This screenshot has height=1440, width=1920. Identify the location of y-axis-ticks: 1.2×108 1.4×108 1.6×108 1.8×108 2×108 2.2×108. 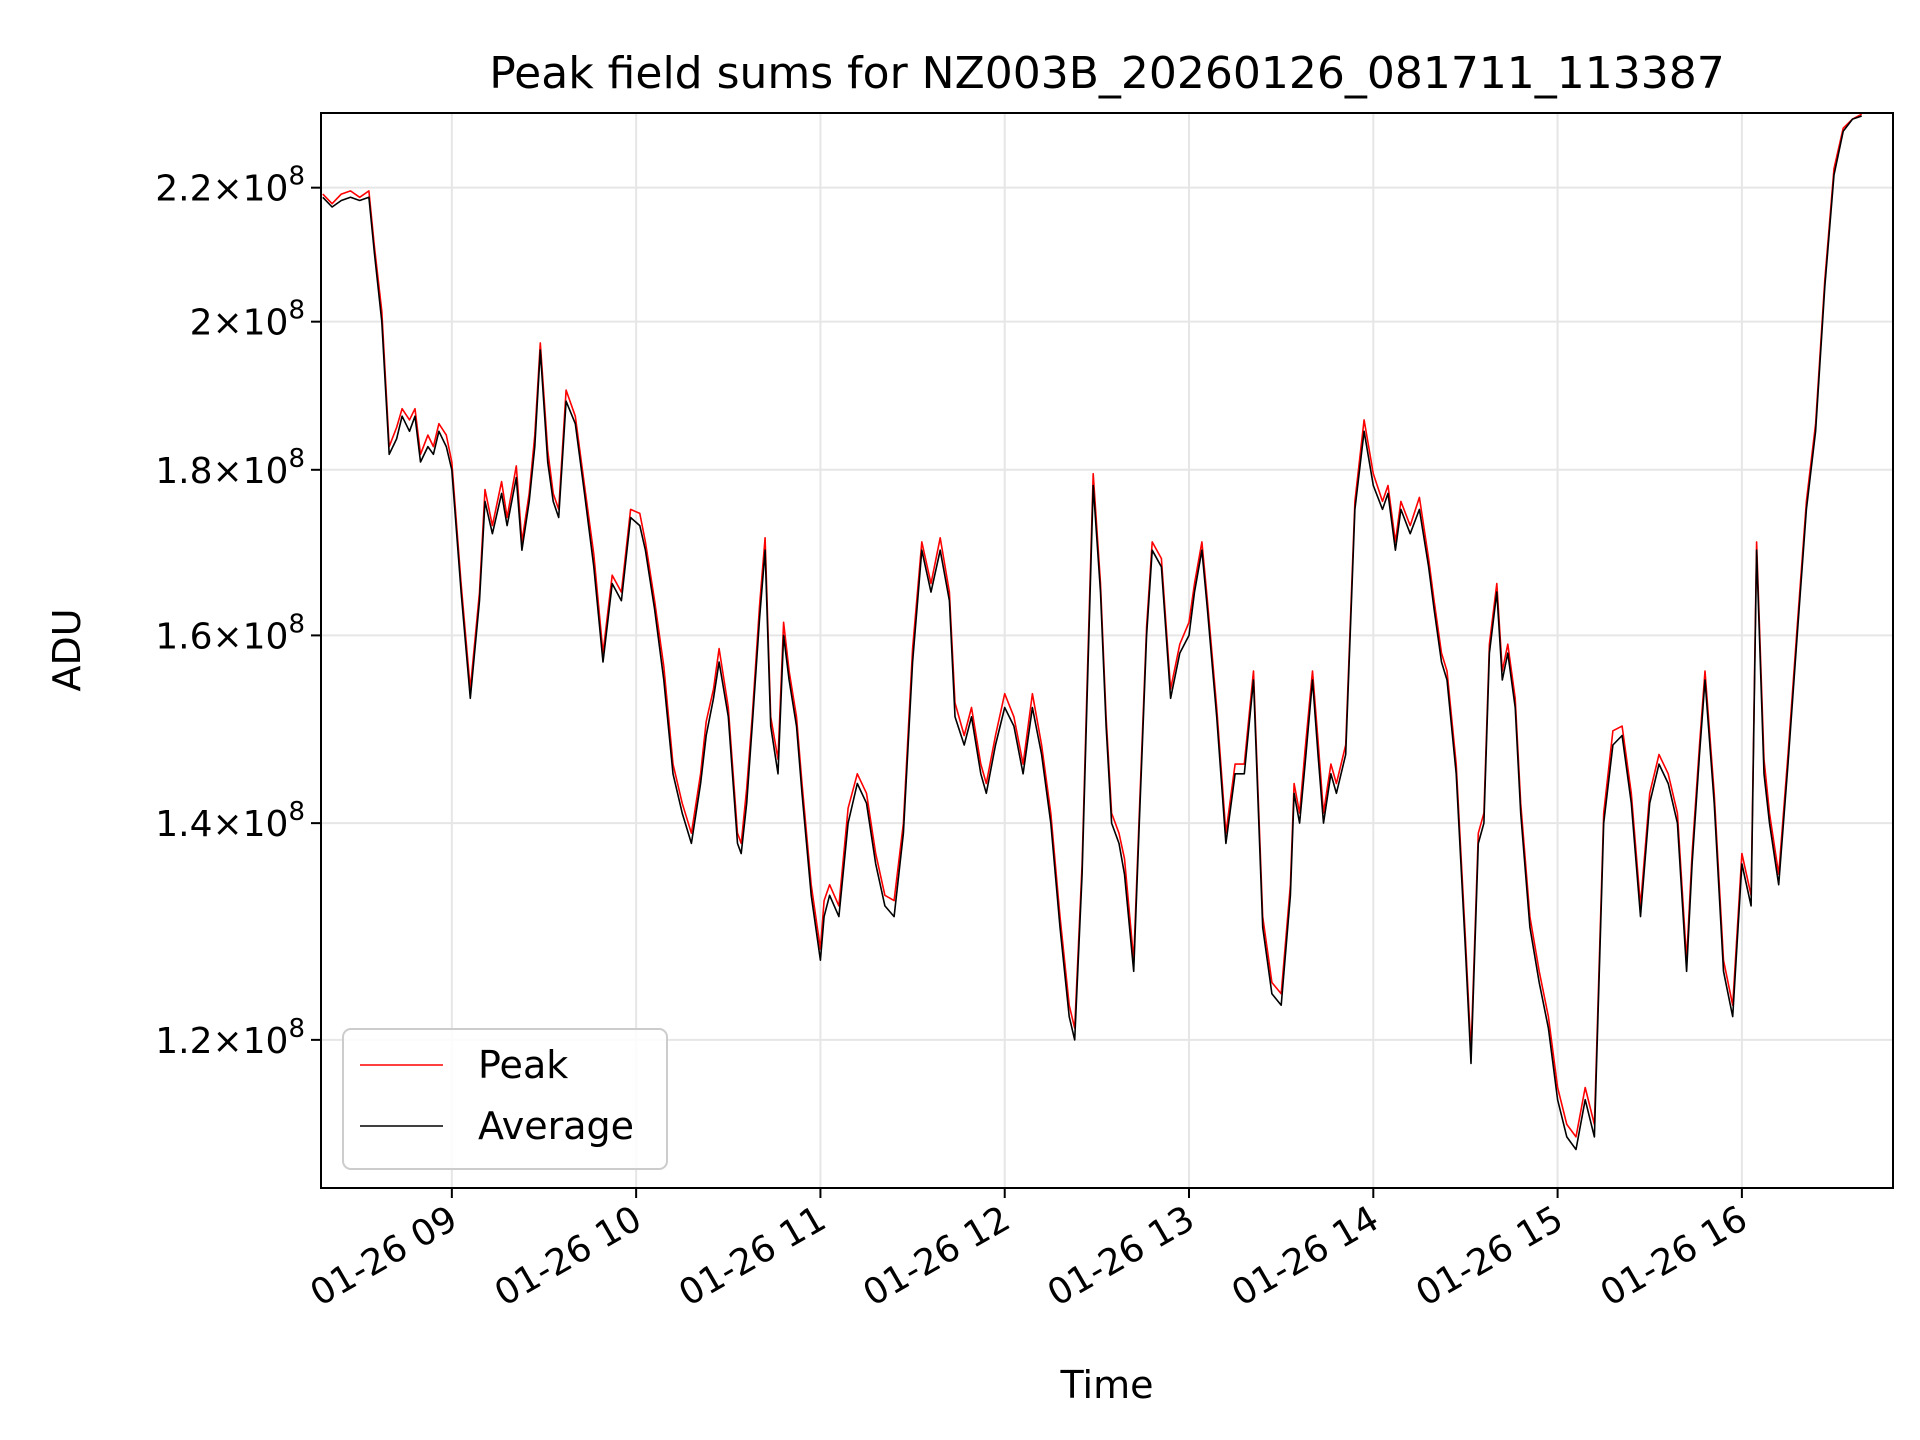
(238, 612).